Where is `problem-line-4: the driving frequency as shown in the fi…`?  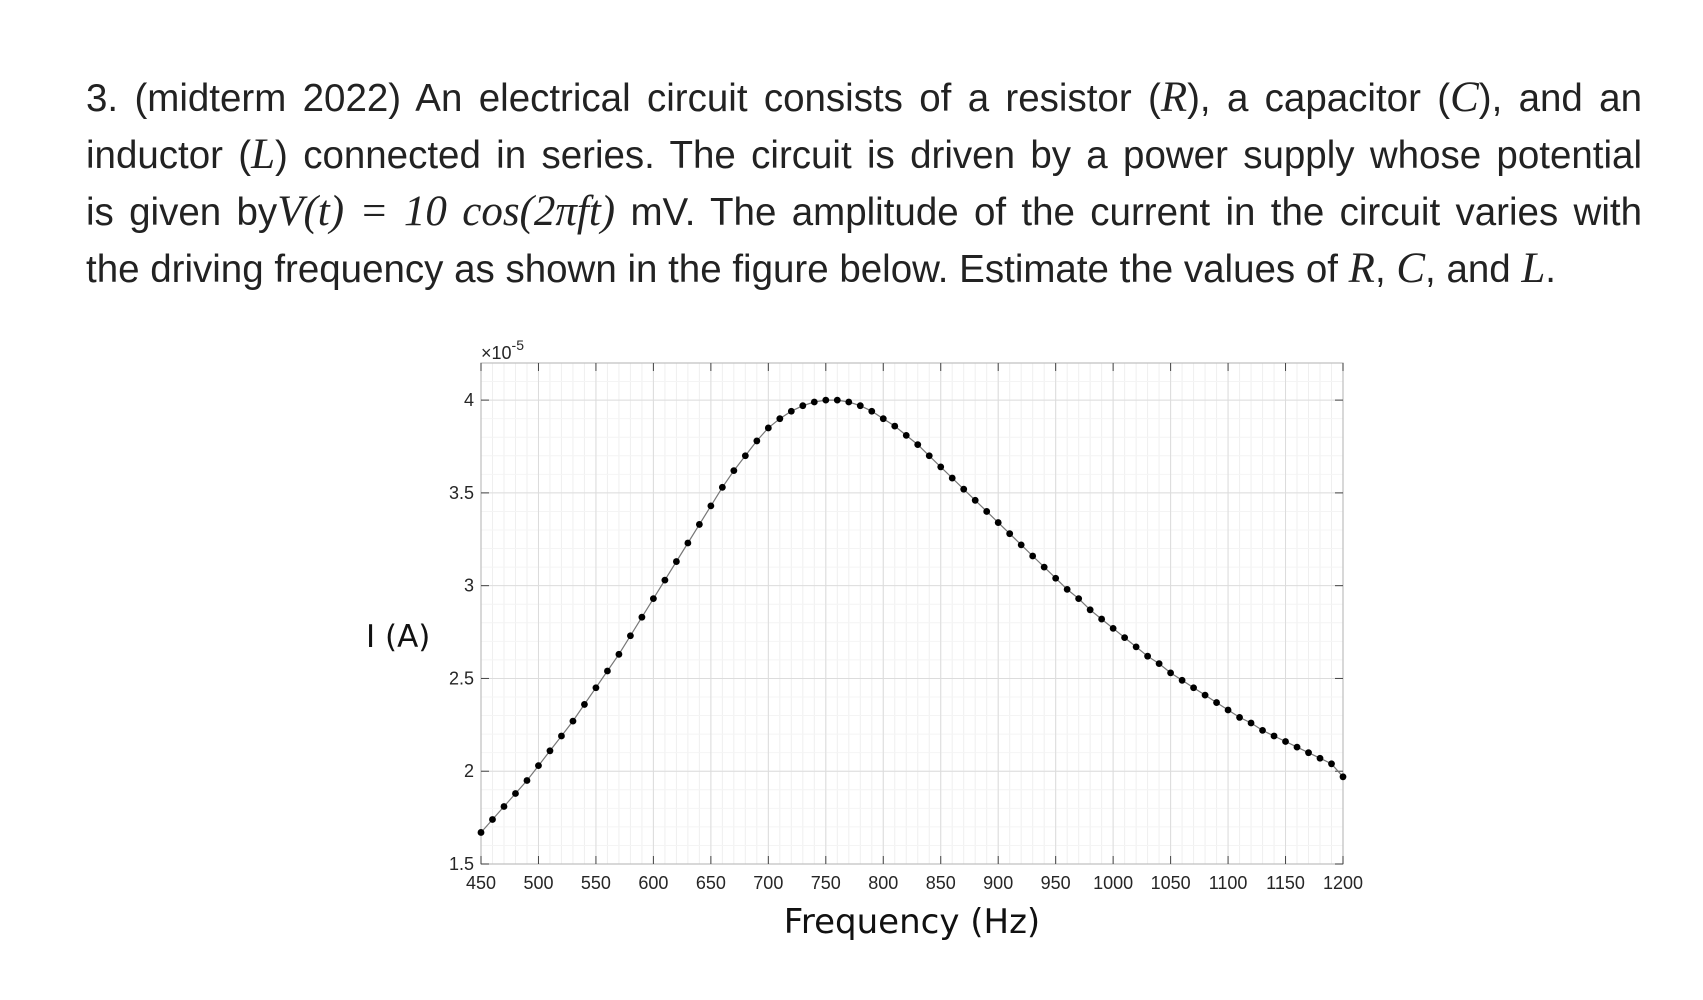
problem-line-4: the driving frequency as shown in the fi… is located at coordinates (821, 268).